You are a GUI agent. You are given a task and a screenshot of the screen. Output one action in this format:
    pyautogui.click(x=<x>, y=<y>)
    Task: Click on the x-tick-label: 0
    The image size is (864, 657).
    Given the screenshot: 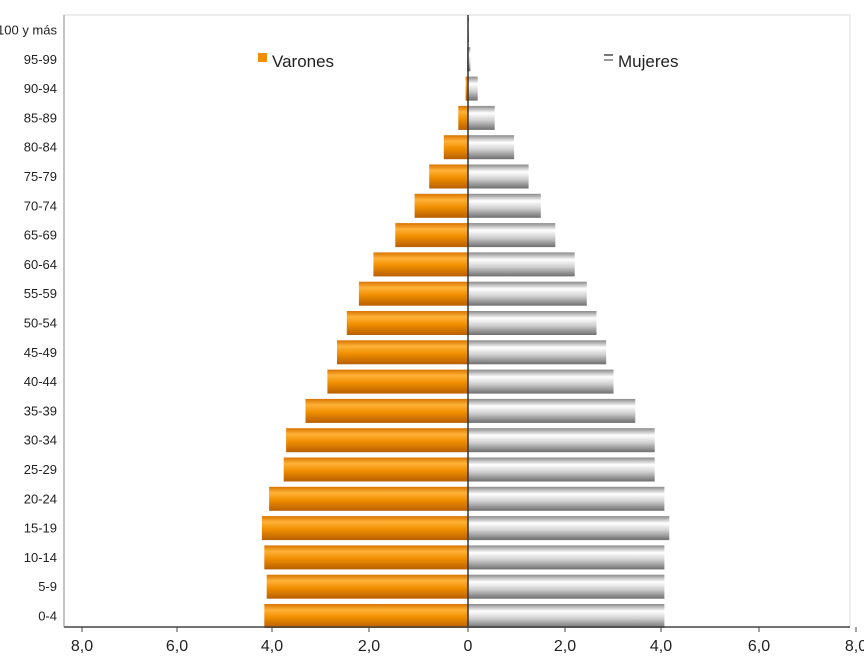 What is the action you would take?
    pyautogui.click(x=468, y=646)
    